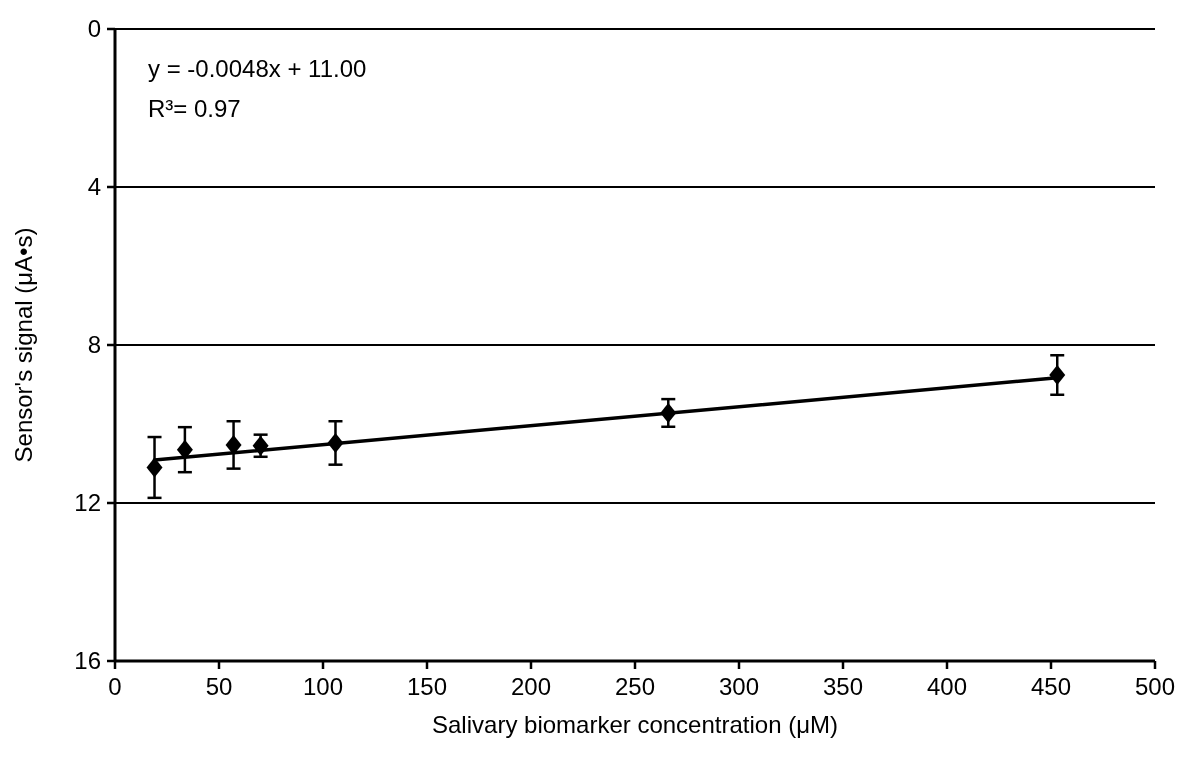 This screenshot has height=757, width=1193. What do you see at coordinates (154, 467) in the screenshot?
I see `point` at bounding box center [154, 467].